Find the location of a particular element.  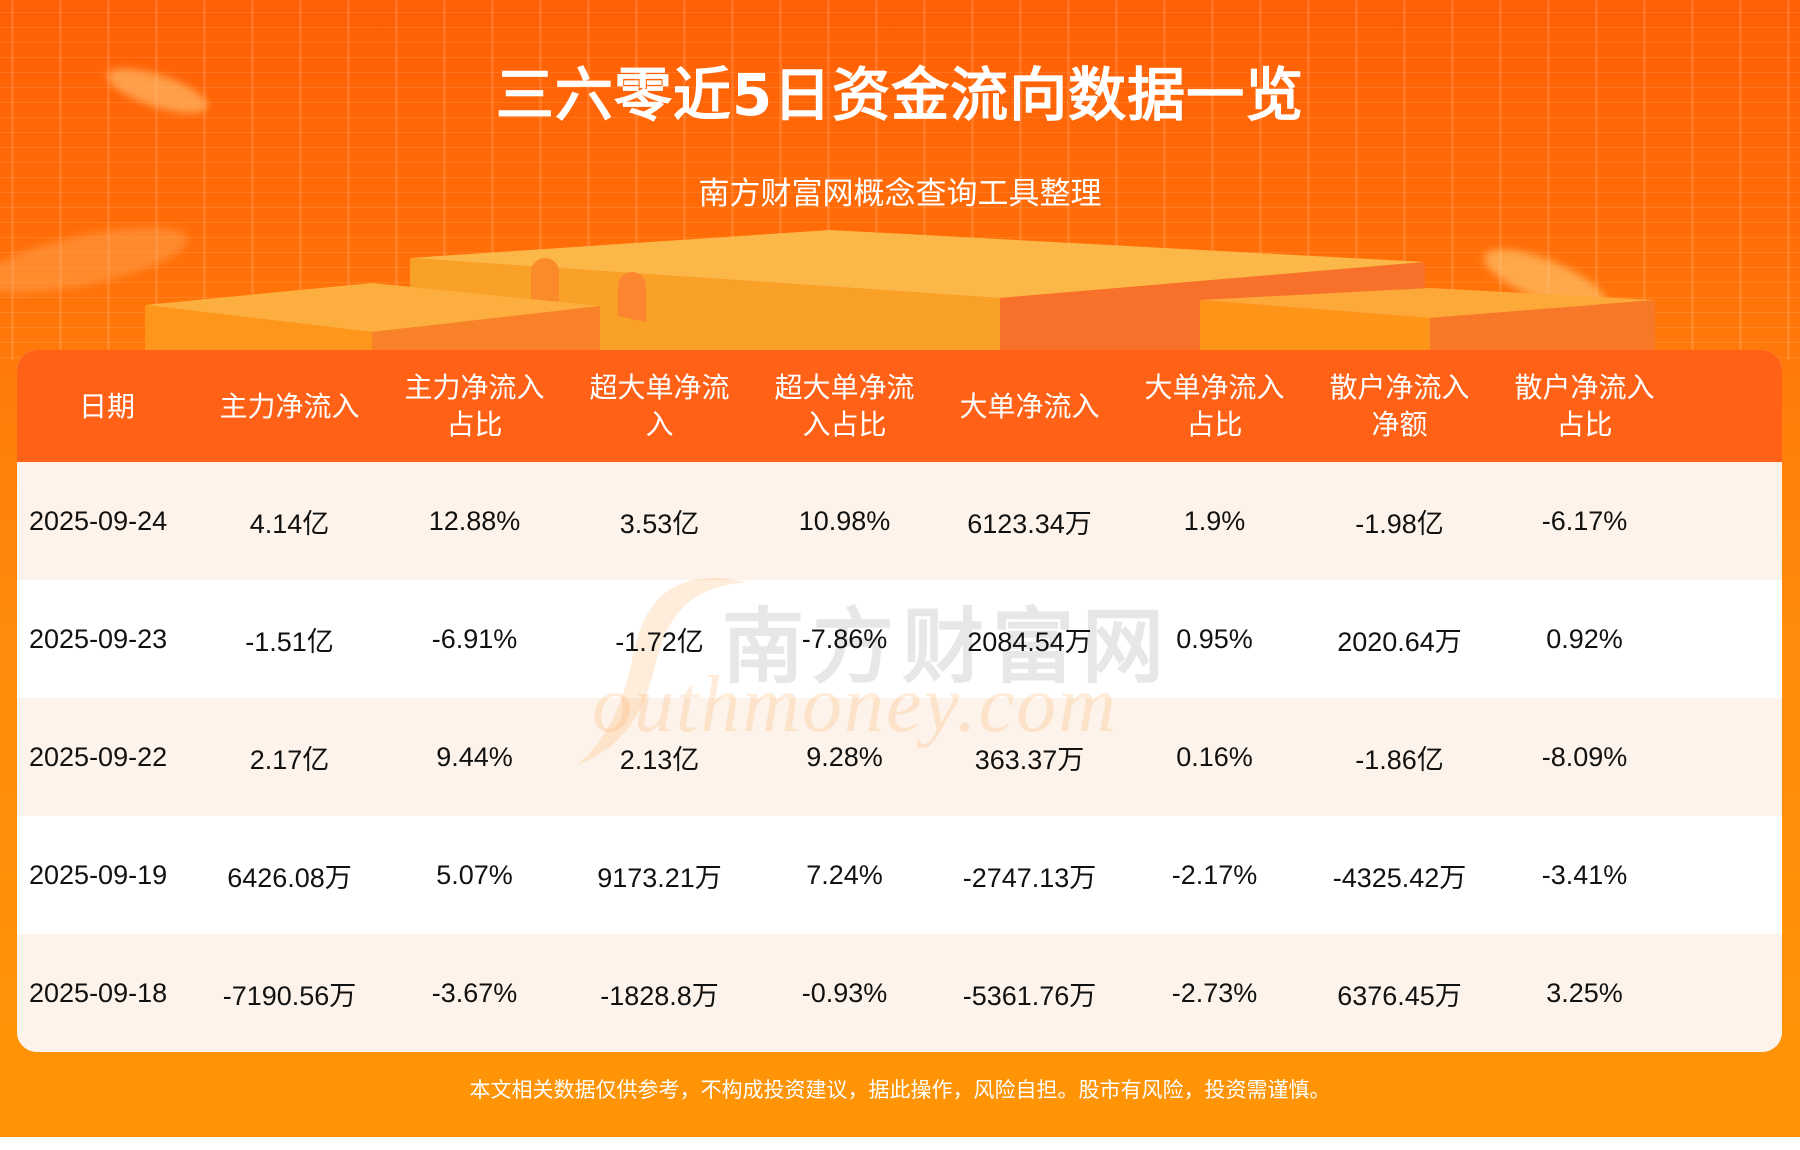

cell-super-large-net-inflow-ratio: 7.24% is located at coordinates (844, 874).